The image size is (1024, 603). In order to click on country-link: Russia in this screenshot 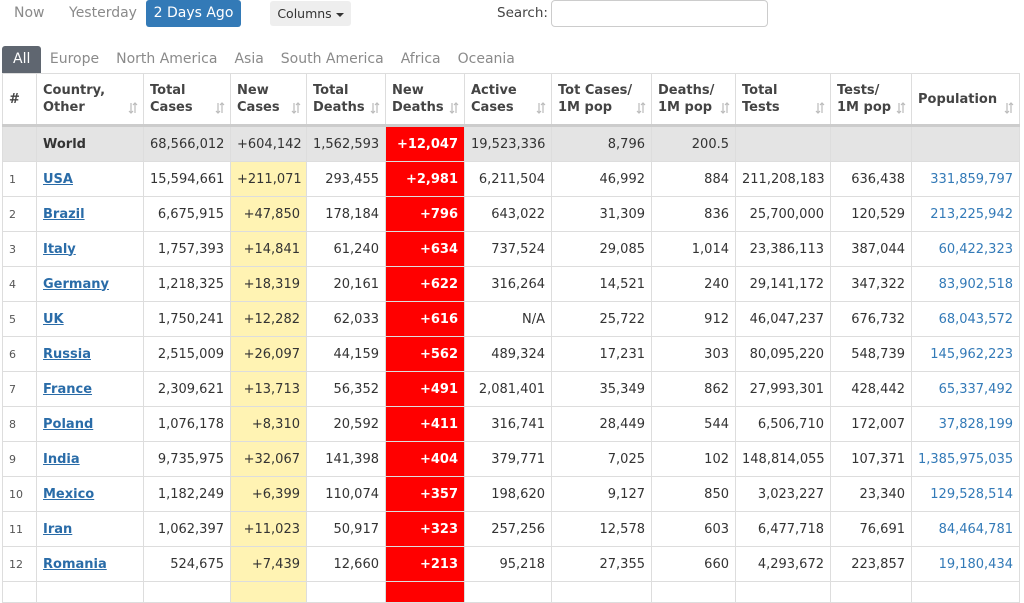, I will do `click(67, 354)`.